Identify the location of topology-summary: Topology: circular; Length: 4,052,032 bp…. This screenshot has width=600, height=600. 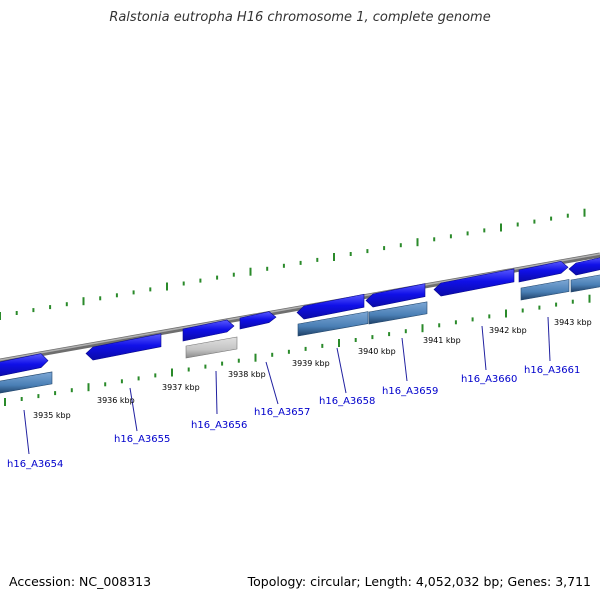
(419, 581).